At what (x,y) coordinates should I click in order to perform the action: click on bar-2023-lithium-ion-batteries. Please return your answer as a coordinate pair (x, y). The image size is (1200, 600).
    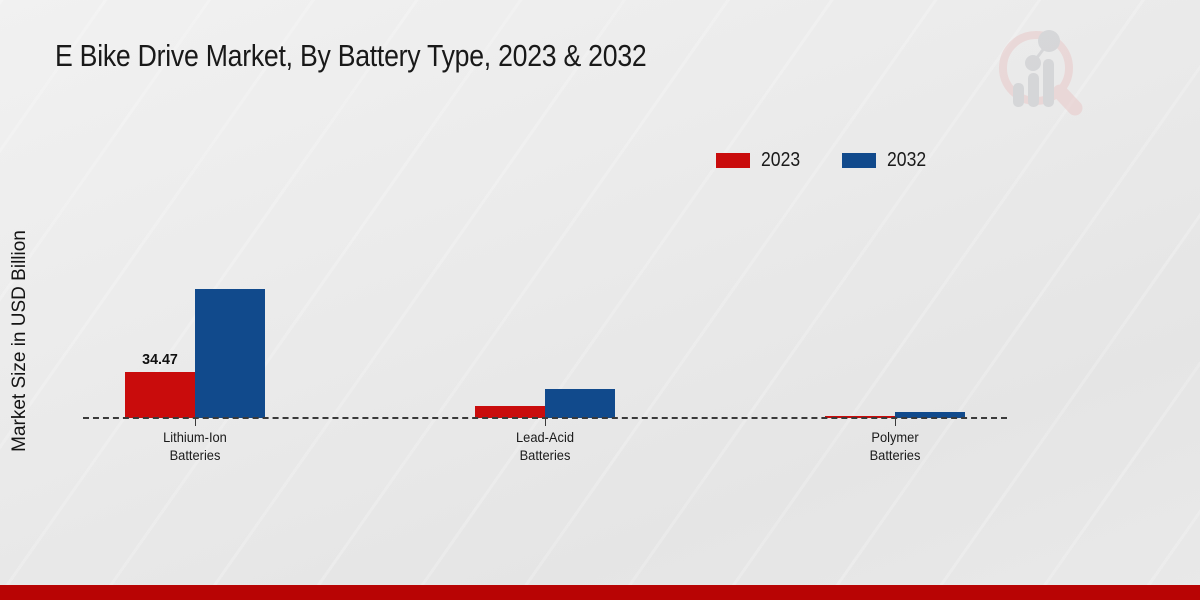
    Looking at the image, I should click on (160, 395).